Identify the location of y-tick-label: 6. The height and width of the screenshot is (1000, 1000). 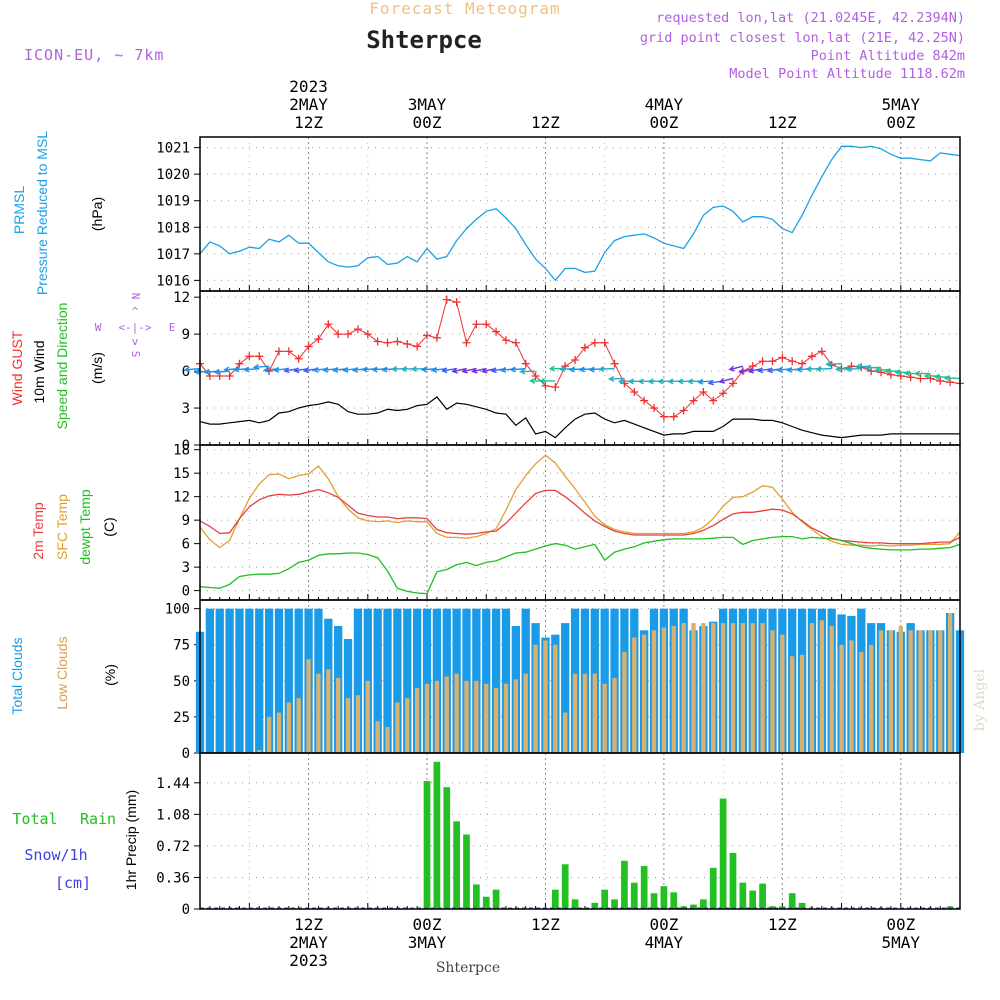
(186, 372).